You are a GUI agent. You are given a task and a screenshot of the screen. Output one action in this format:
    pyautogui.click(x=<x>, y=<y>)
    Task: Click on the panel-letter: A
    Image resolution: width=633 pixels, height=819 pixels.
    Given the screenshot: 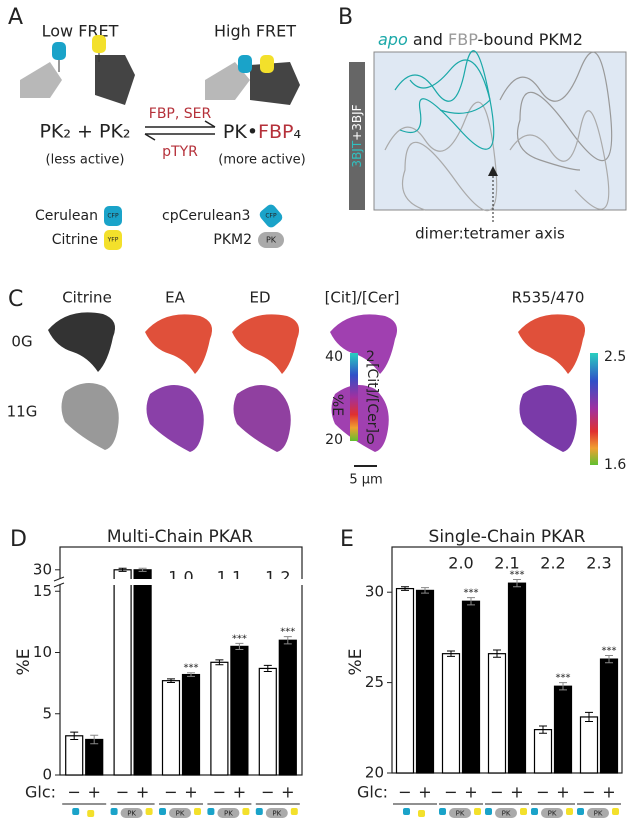 What is the action you would take?
    pyautogui.click(x=15, y=17)
    